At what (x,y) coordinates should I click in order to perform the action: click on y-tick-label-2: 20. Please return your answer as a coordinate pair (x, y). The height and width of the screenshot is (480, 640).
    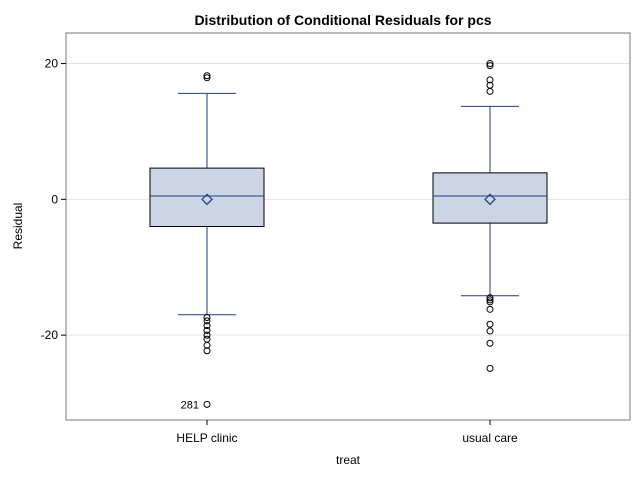
    Looking at the image, I should click on (52, 64).